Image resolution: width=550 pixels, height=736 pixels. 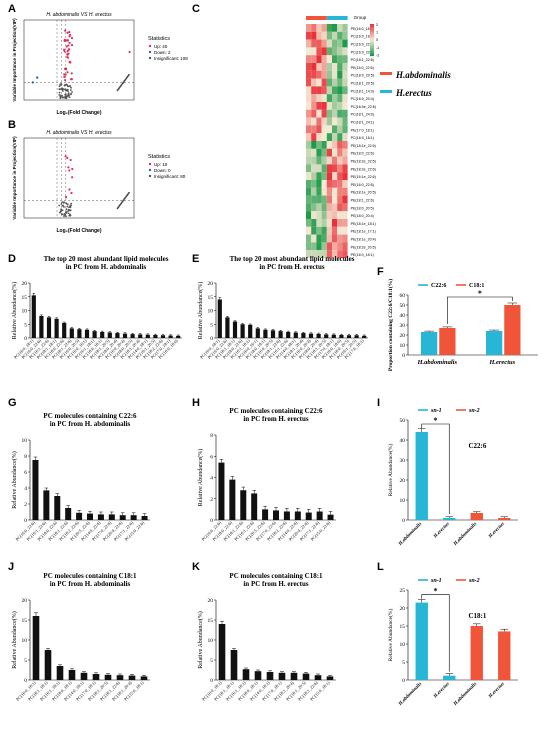 What do you see at coordinates (362, 52) in the screenshot?
I see `heatmap-row-label: PC(16:0_20:5)` at bounding box center [362, 52].